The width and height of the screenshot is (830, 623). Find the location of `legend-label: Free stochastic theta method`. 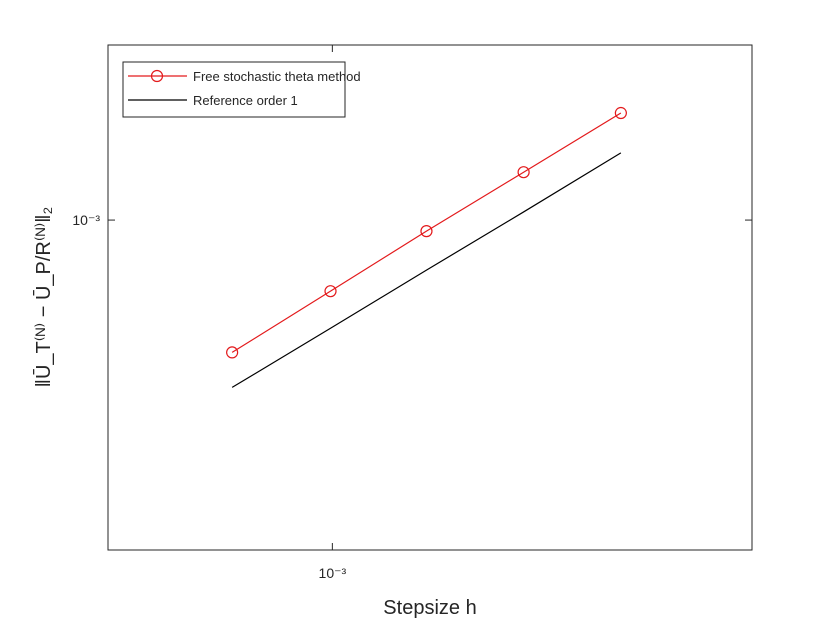

legend-label: Free stochastic theta method is located at coordinates (277, 76).